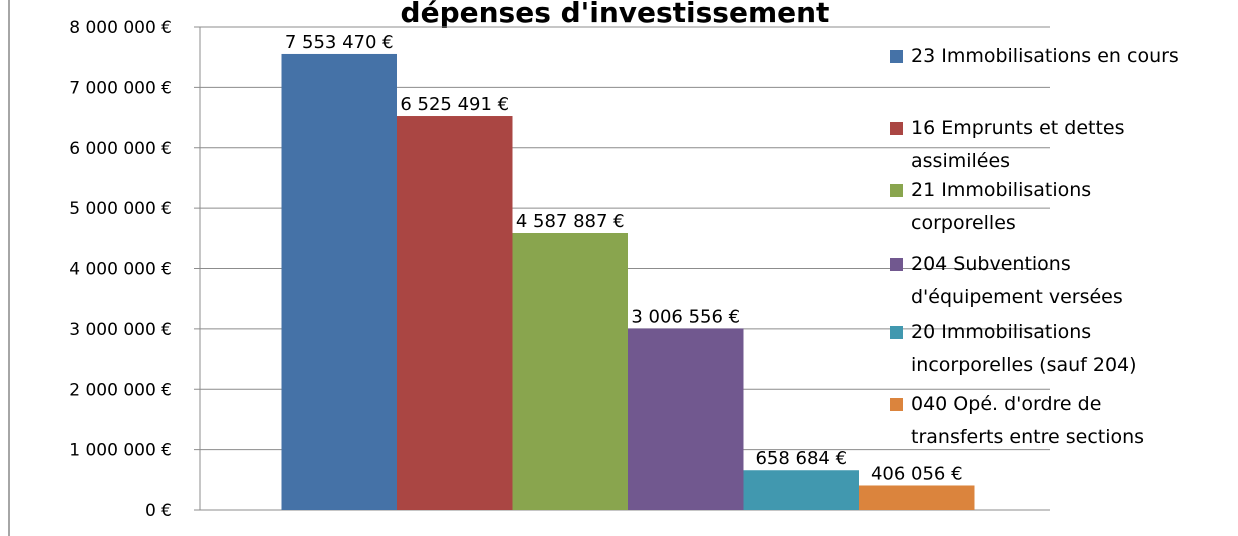 This screenshot has height=536, width=1238. I want to click on y-tick-label: 5 000 000 €, so click(120, 209).